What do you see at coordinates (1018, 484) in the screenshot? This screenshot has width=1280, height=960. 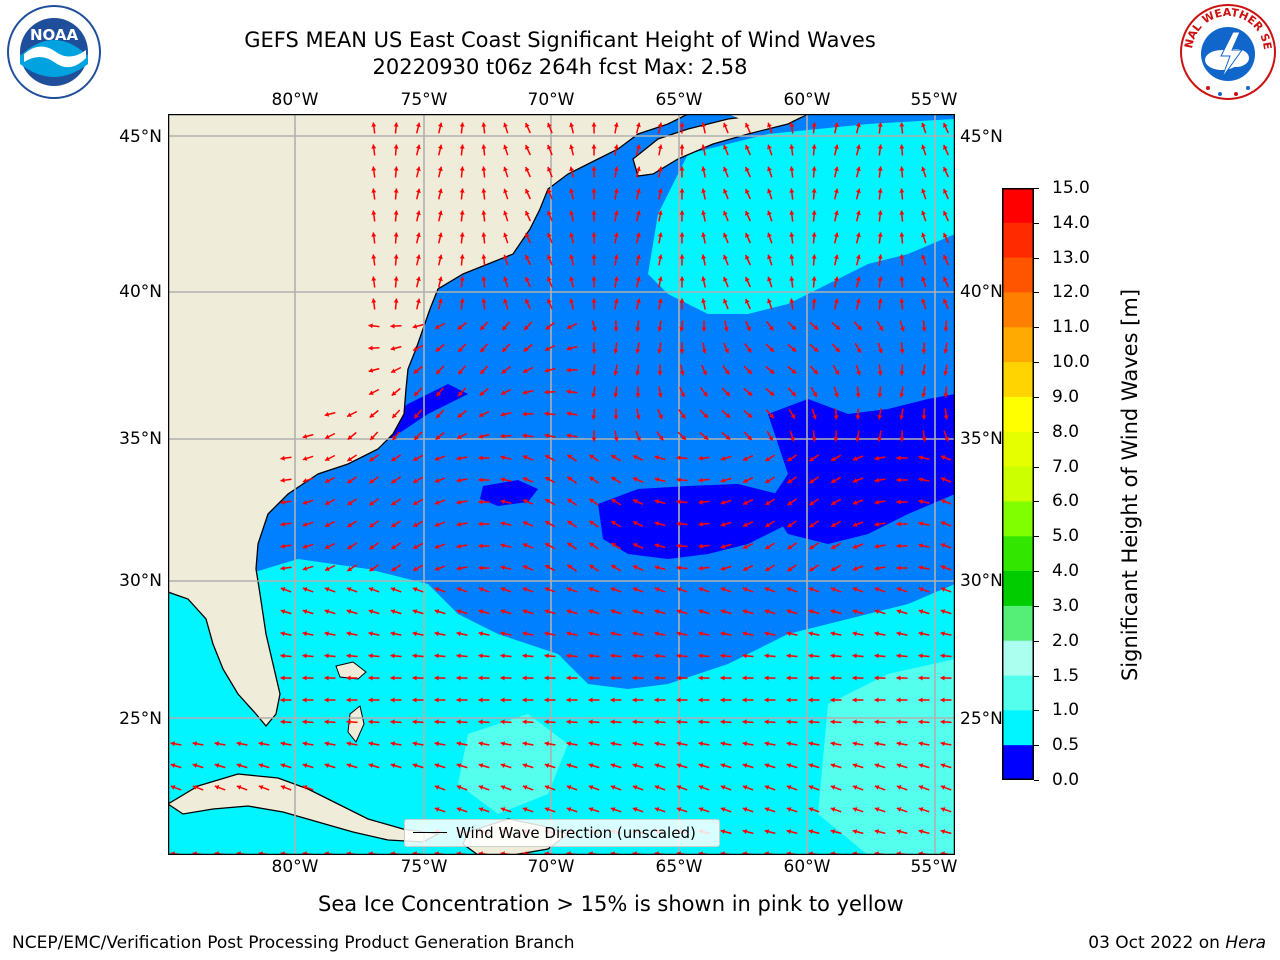 I see `colorbar-swatches` at bounding box center [1018, 484].